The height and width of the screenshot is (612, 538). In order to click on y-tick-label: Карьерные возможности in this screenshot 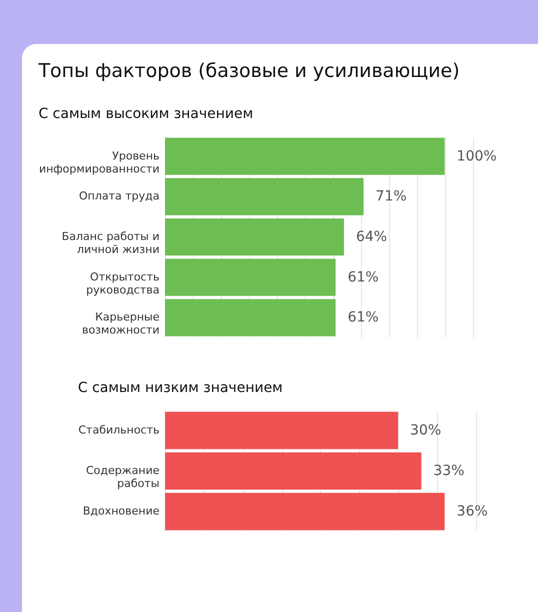, I will do `click(121, 323)`.